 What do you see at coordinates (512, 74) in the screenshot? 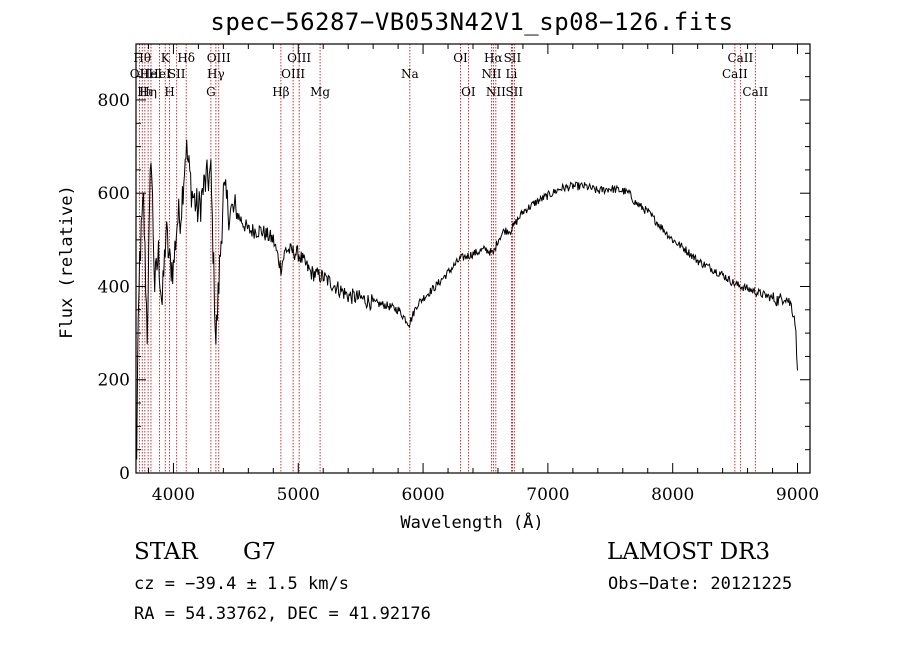
I see `spectral-line-label: Li` at bounding box center [512, 74].